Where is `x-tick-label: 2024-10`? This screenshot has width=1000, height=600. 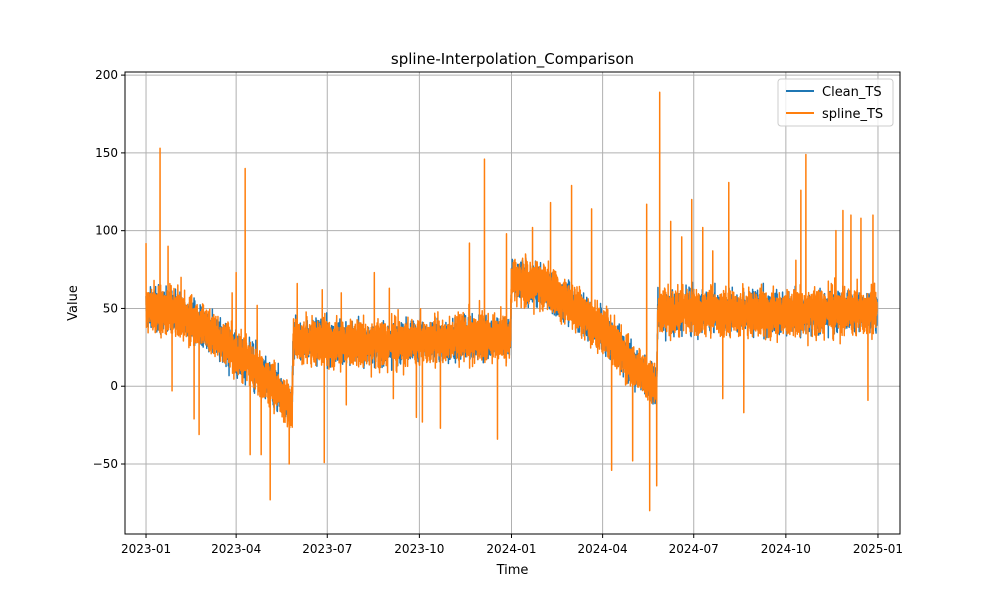
x-tick-label: 2024-10 is located at coordinates (786, 549).